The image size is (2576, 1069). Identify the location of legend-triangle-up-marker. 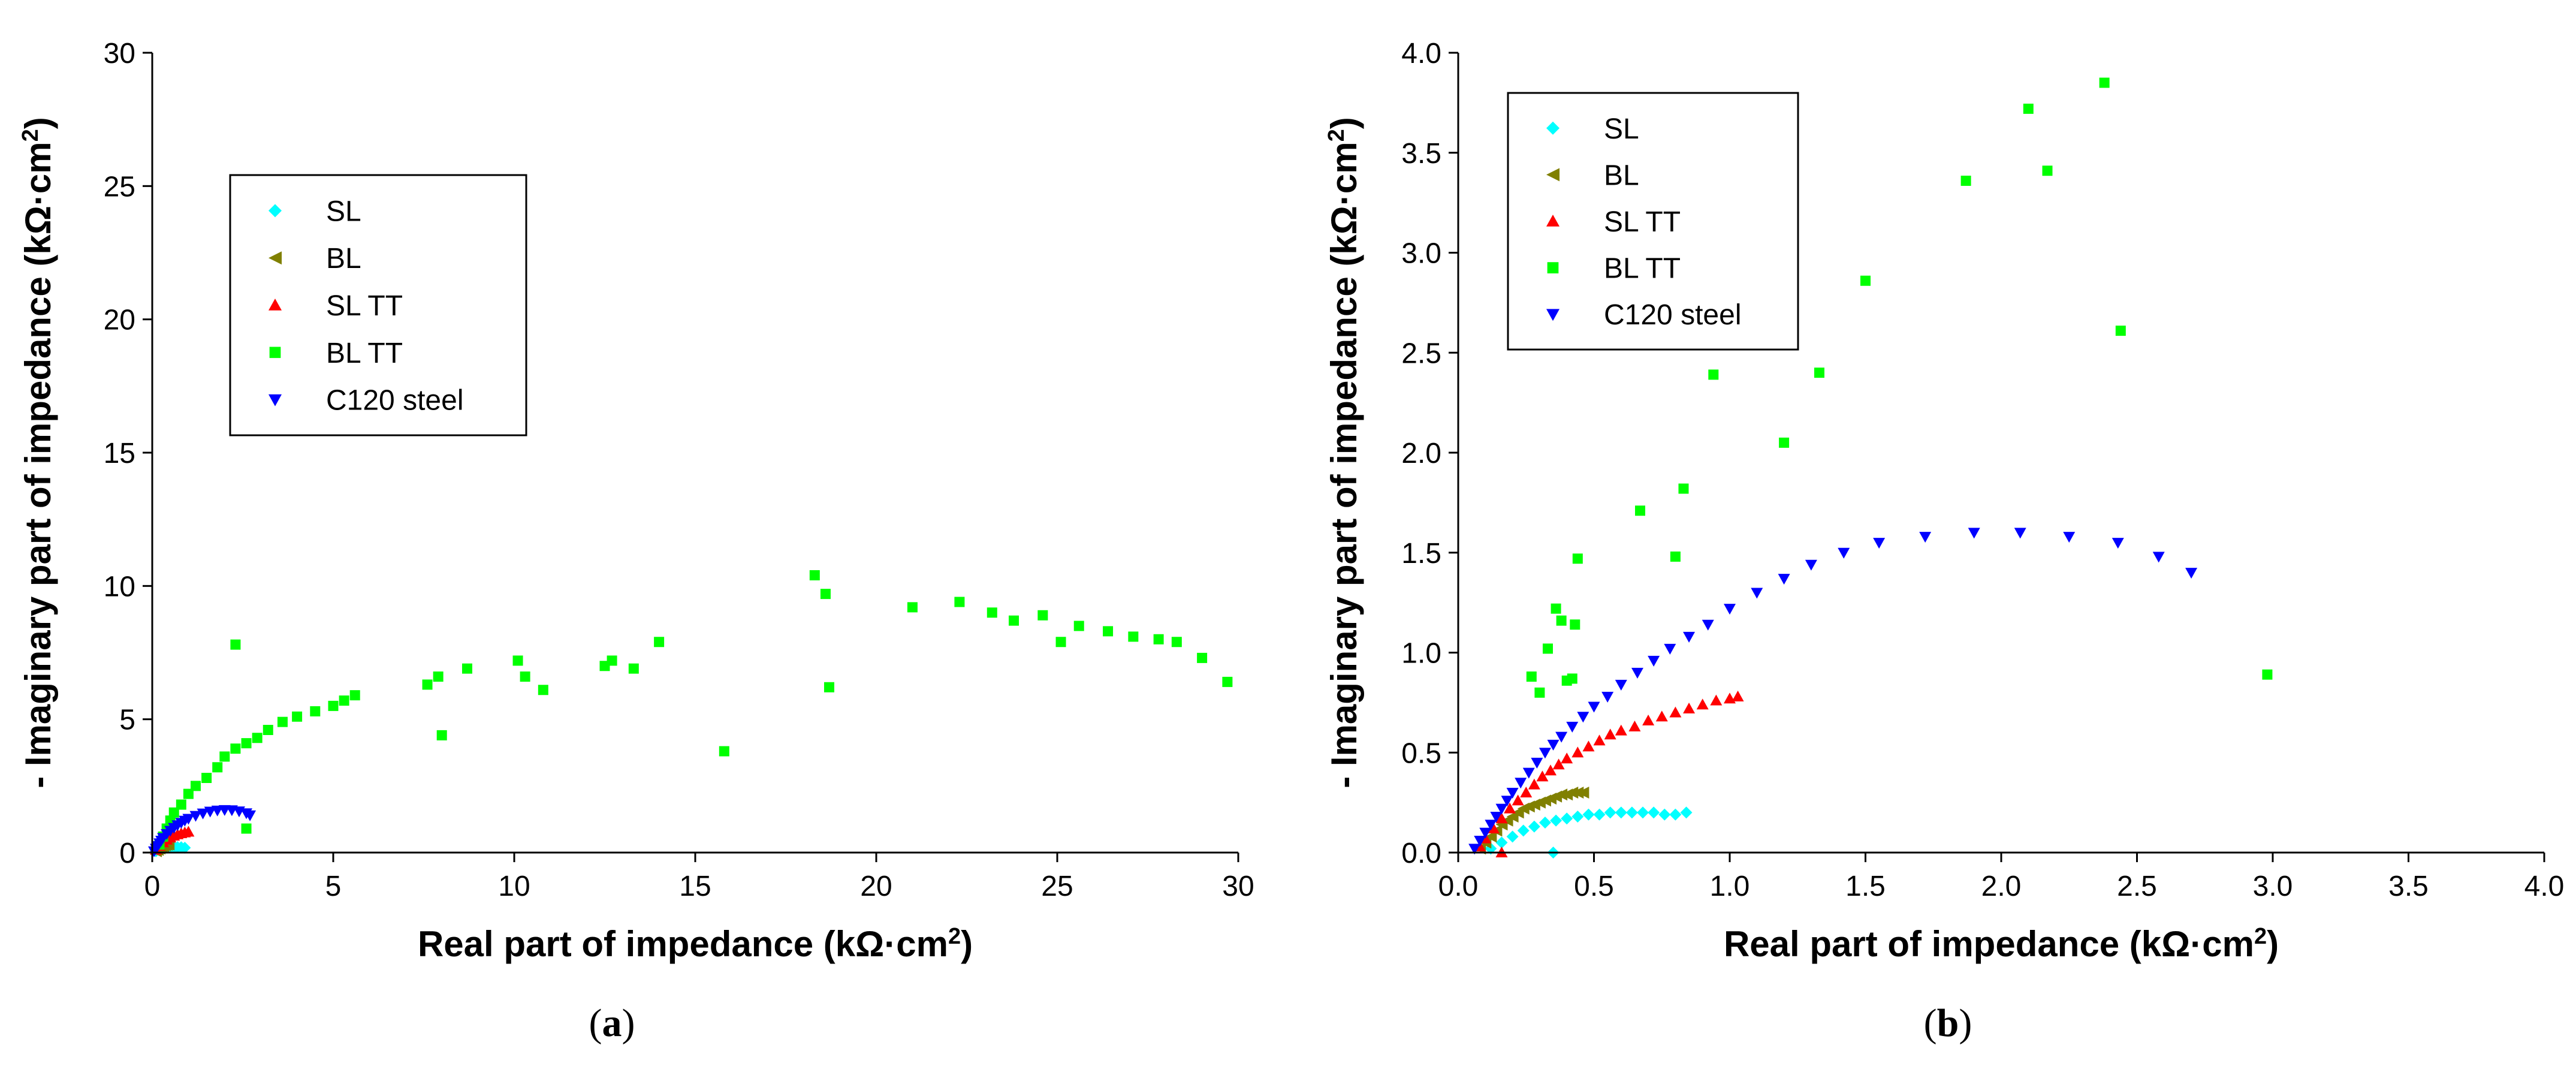
(1553, 221).